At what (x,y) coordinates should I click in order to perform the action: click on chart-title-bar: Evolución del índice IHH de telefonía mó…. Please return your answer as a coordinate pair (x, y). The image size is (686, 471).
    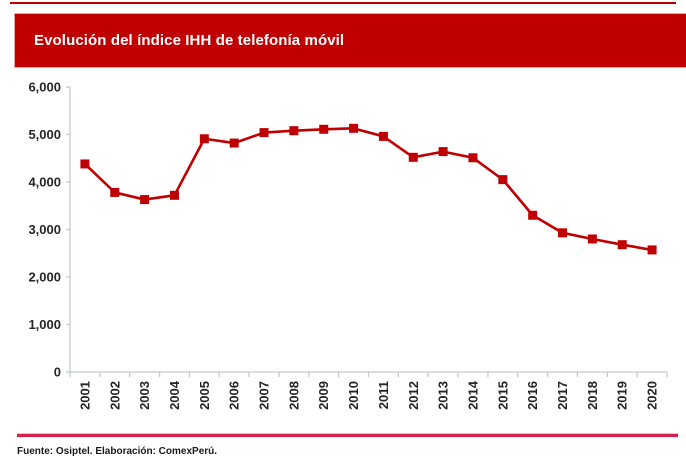
    Looking at the image, I should click on (350, 40).